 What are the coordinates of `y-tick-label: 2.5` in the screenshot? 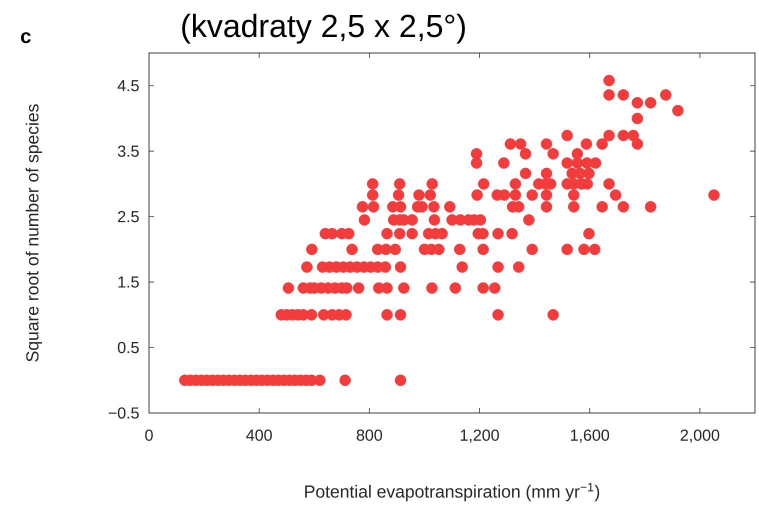 It's located at (128, 216).